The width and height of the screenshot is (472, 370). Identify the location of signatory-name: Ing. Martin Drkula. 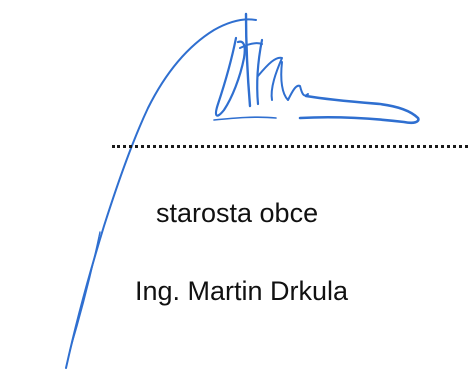
(242, 291).